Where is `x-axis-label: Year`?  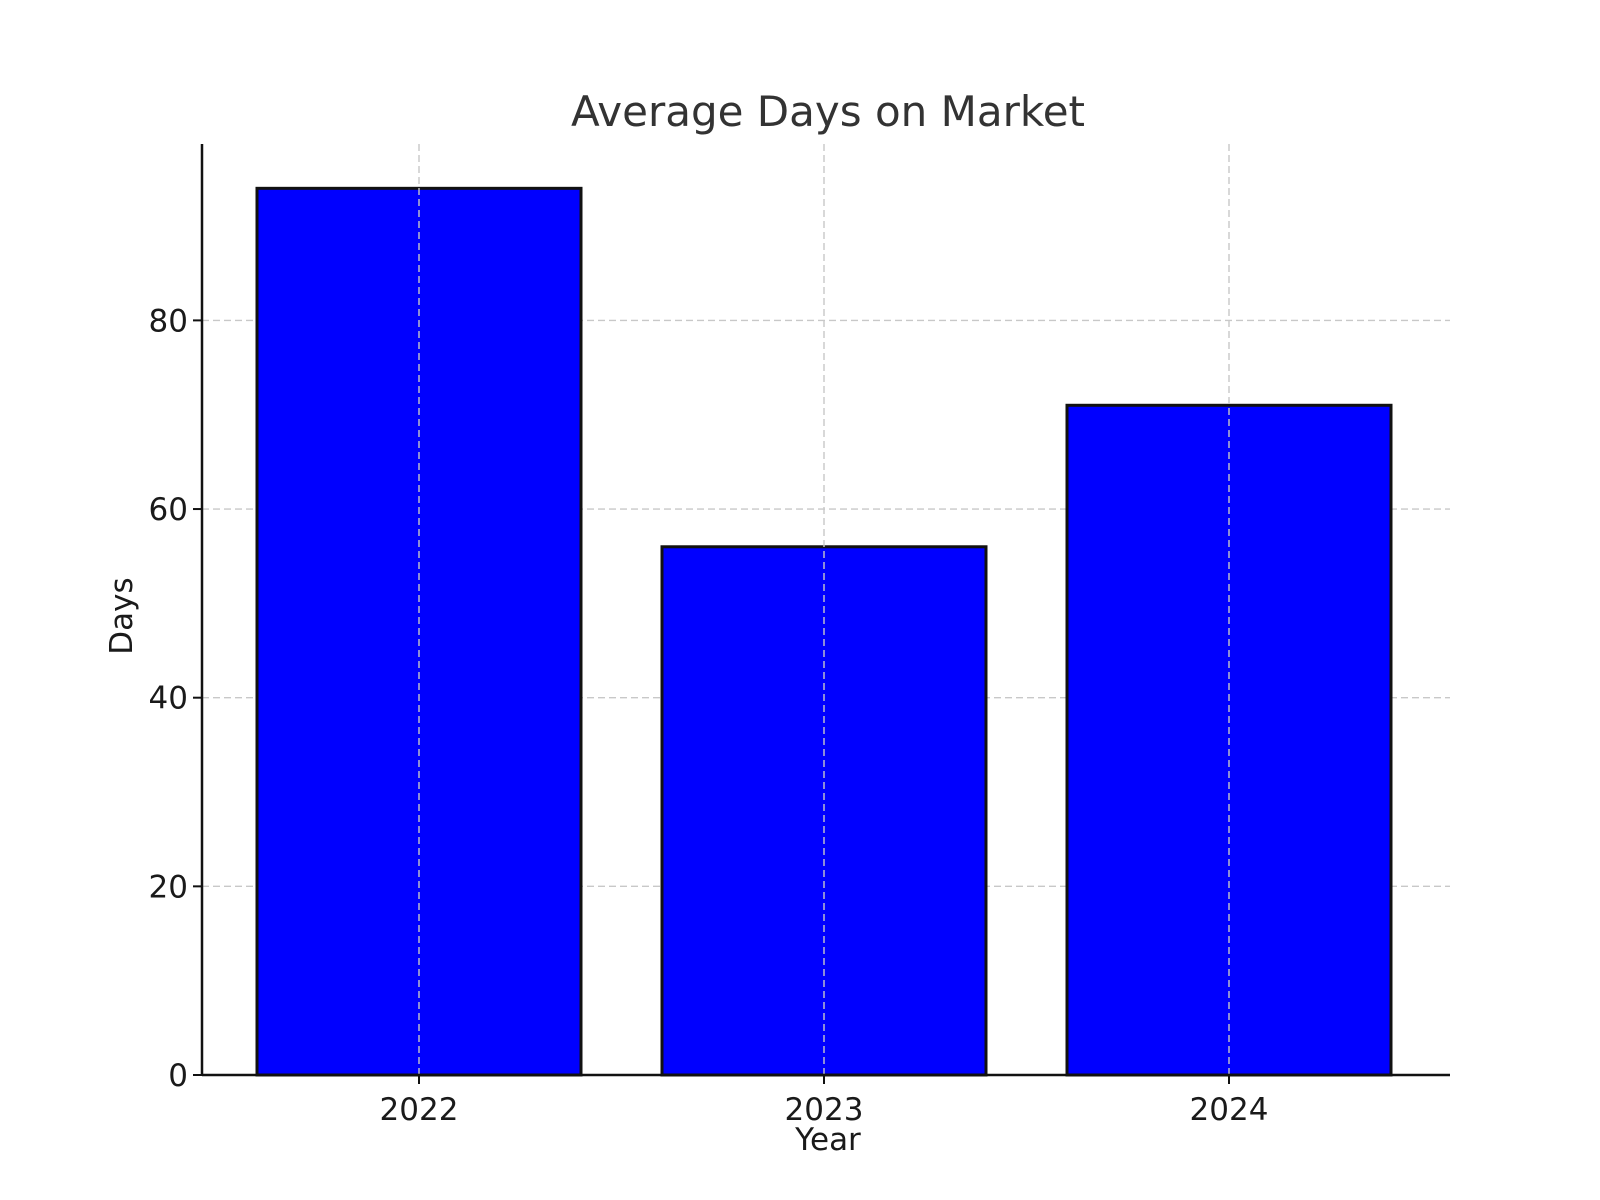
x-axis-label: Year is located at coordinates (827, 1140).